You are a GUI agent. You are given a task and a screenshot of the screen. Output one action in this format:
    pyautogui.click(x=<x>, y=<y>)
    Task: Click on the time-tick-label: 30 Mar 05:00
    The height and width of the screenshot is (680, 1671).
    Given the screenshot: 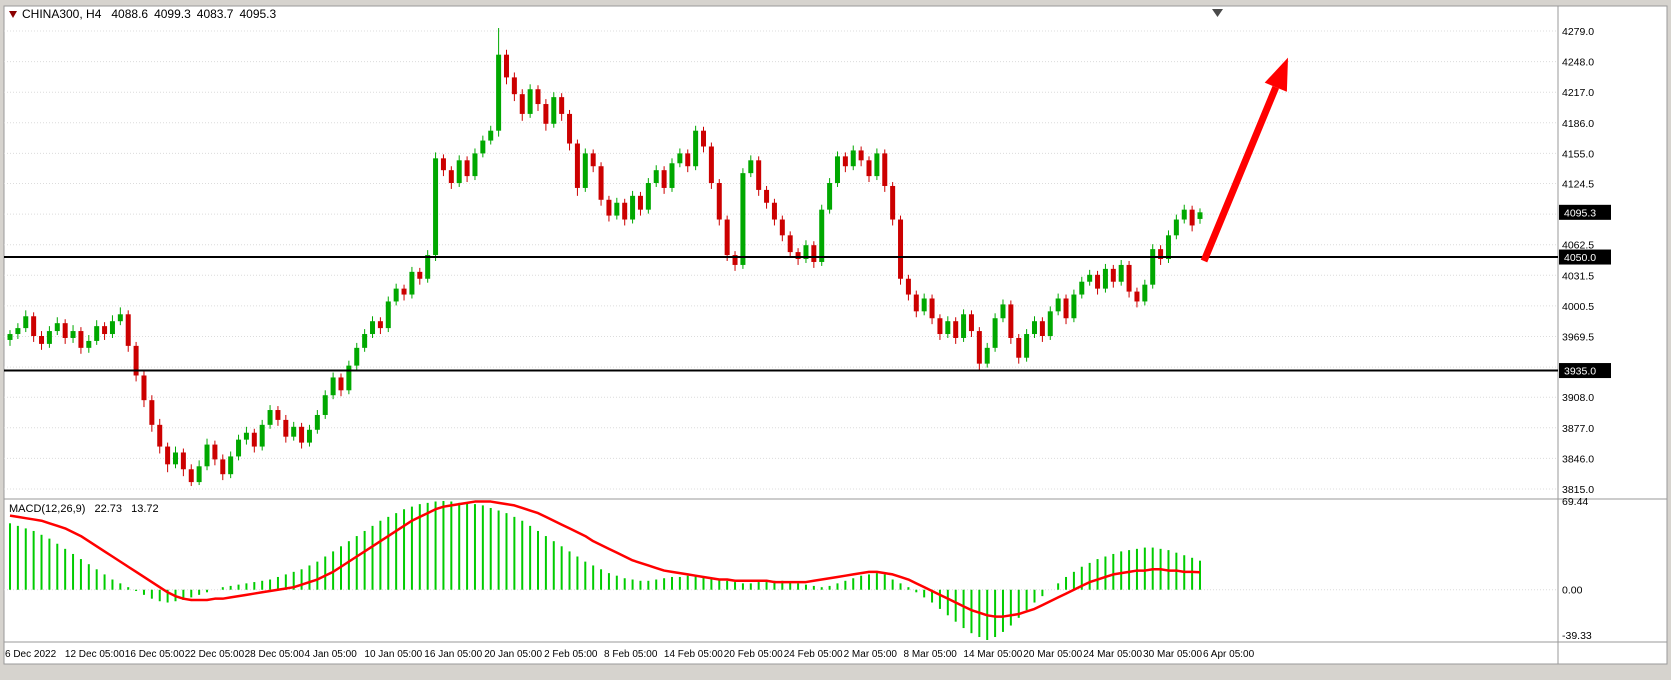 What is the action you would take?
    pyautogui.click(x=1172, y=654)
    